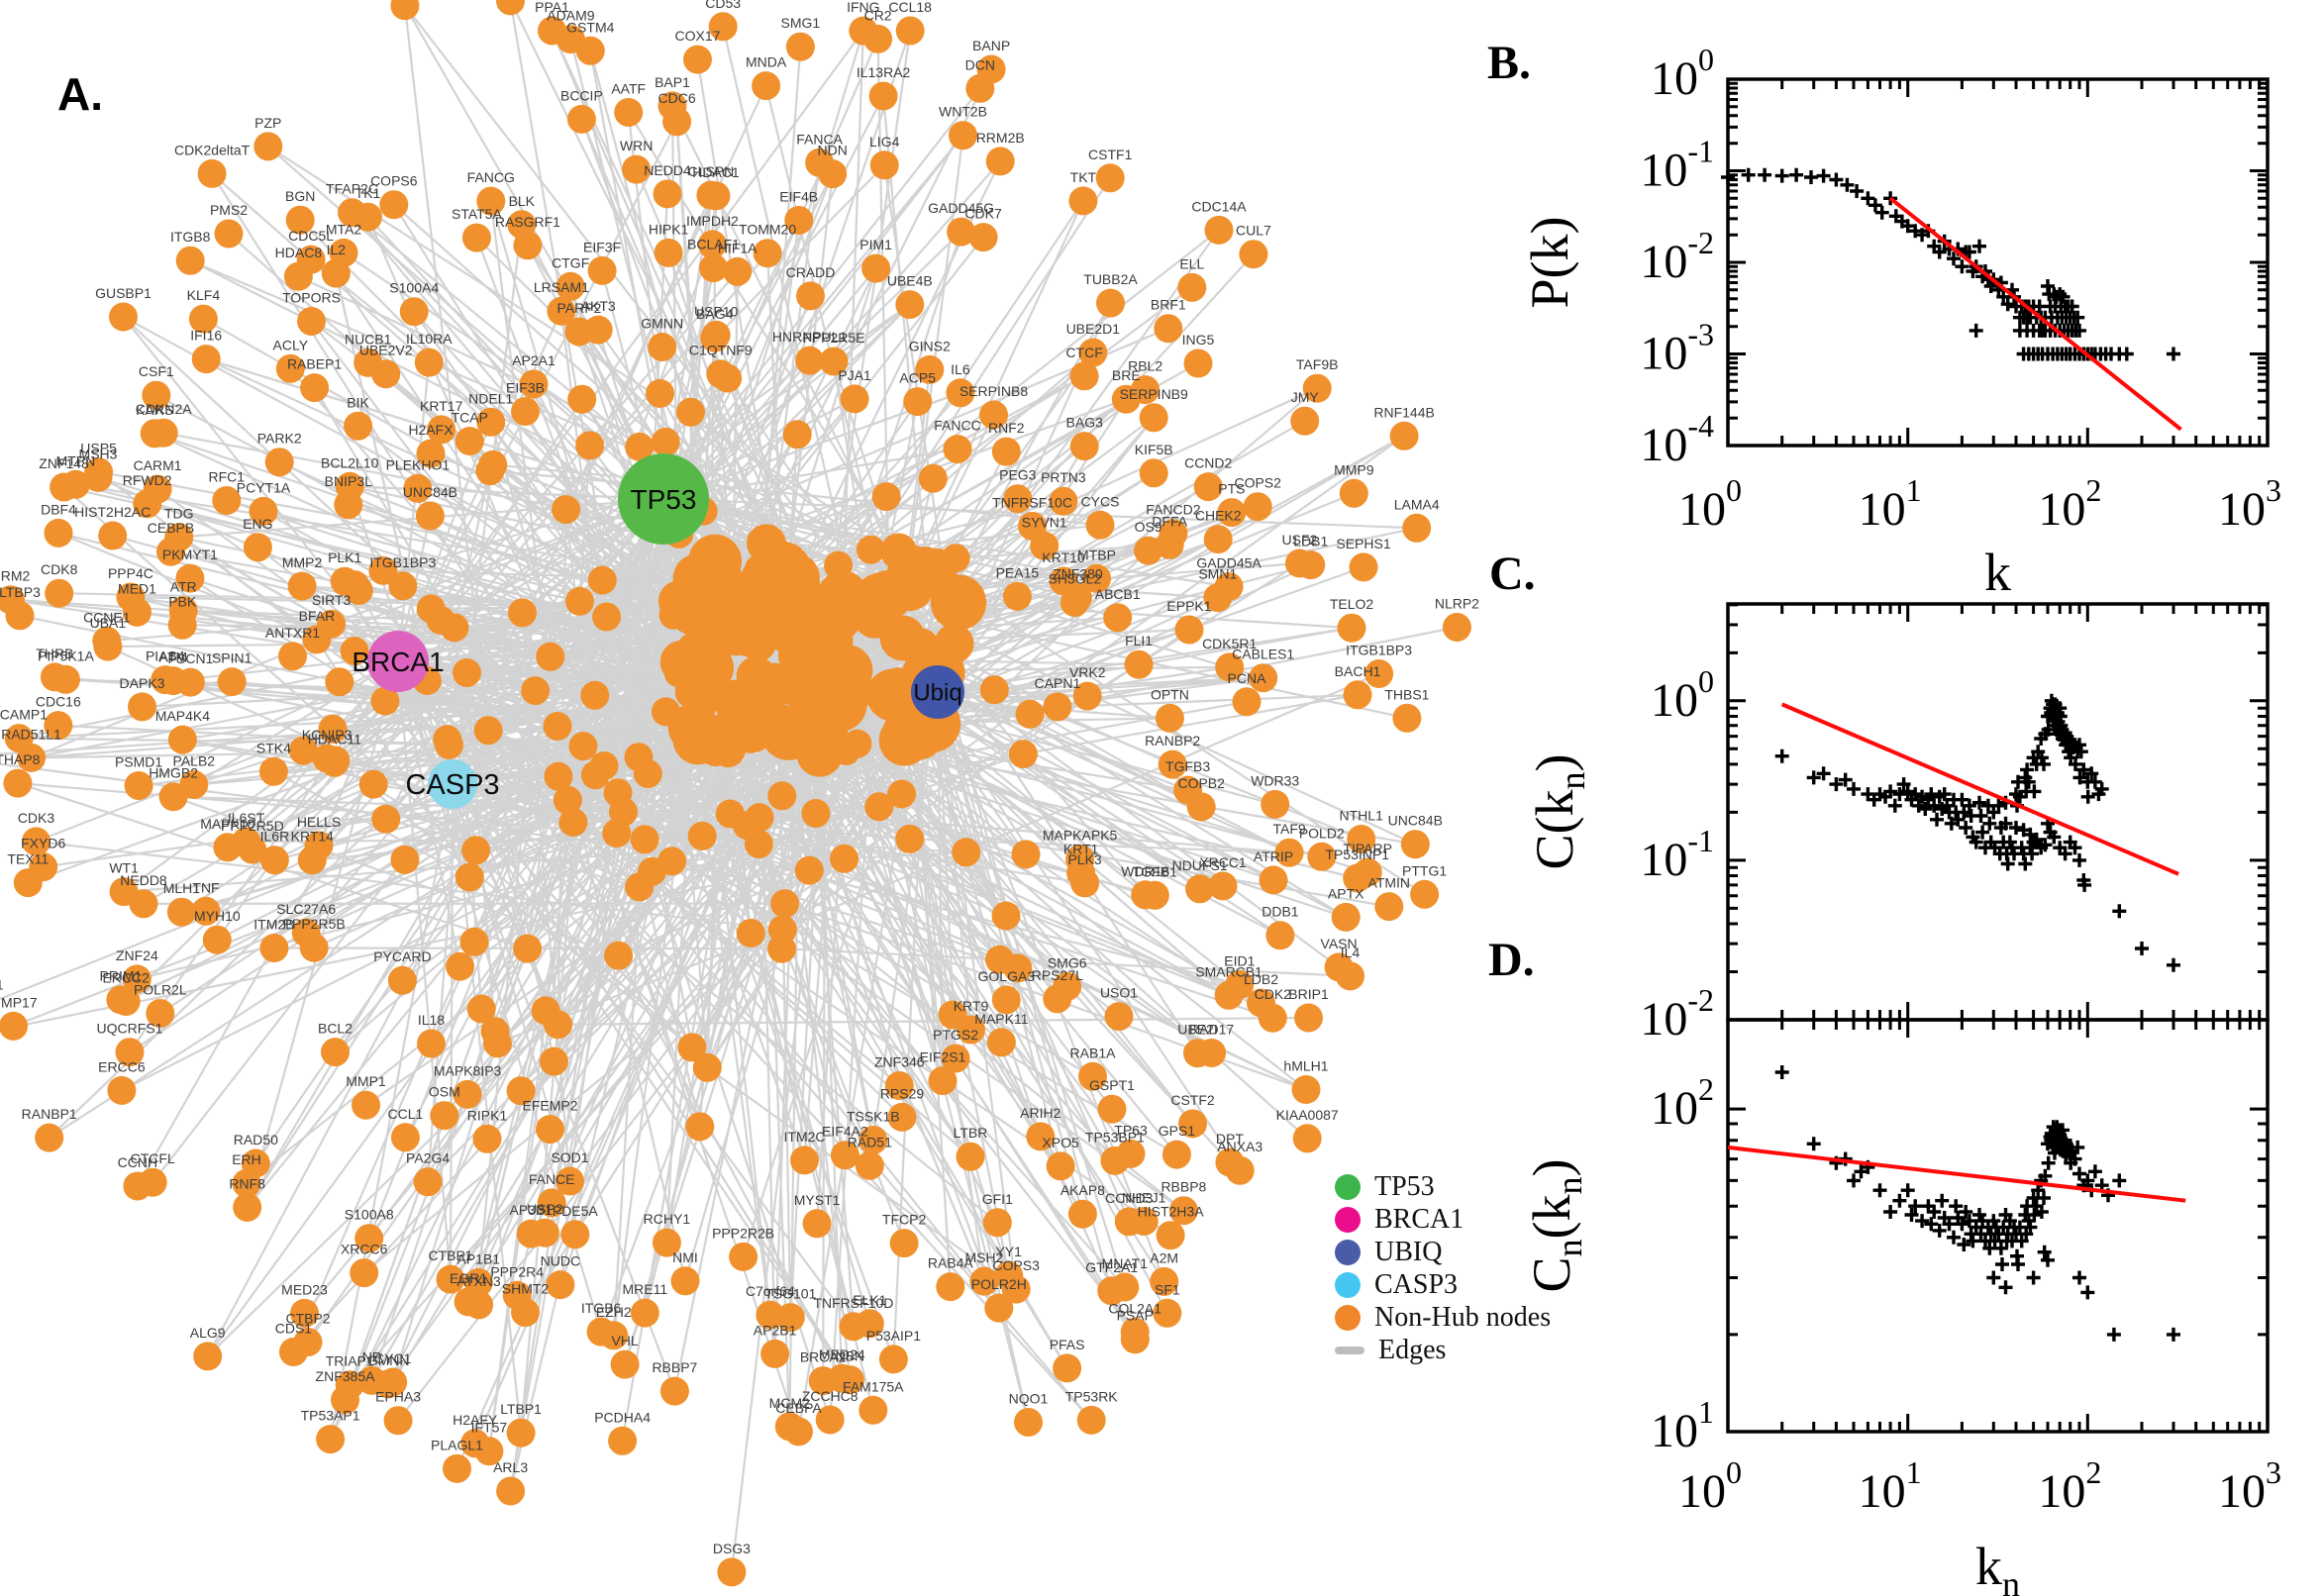 The width and height of the screenshot is (2323, 1596). I want to click on panel-label-c: C., so click(1512, 574).